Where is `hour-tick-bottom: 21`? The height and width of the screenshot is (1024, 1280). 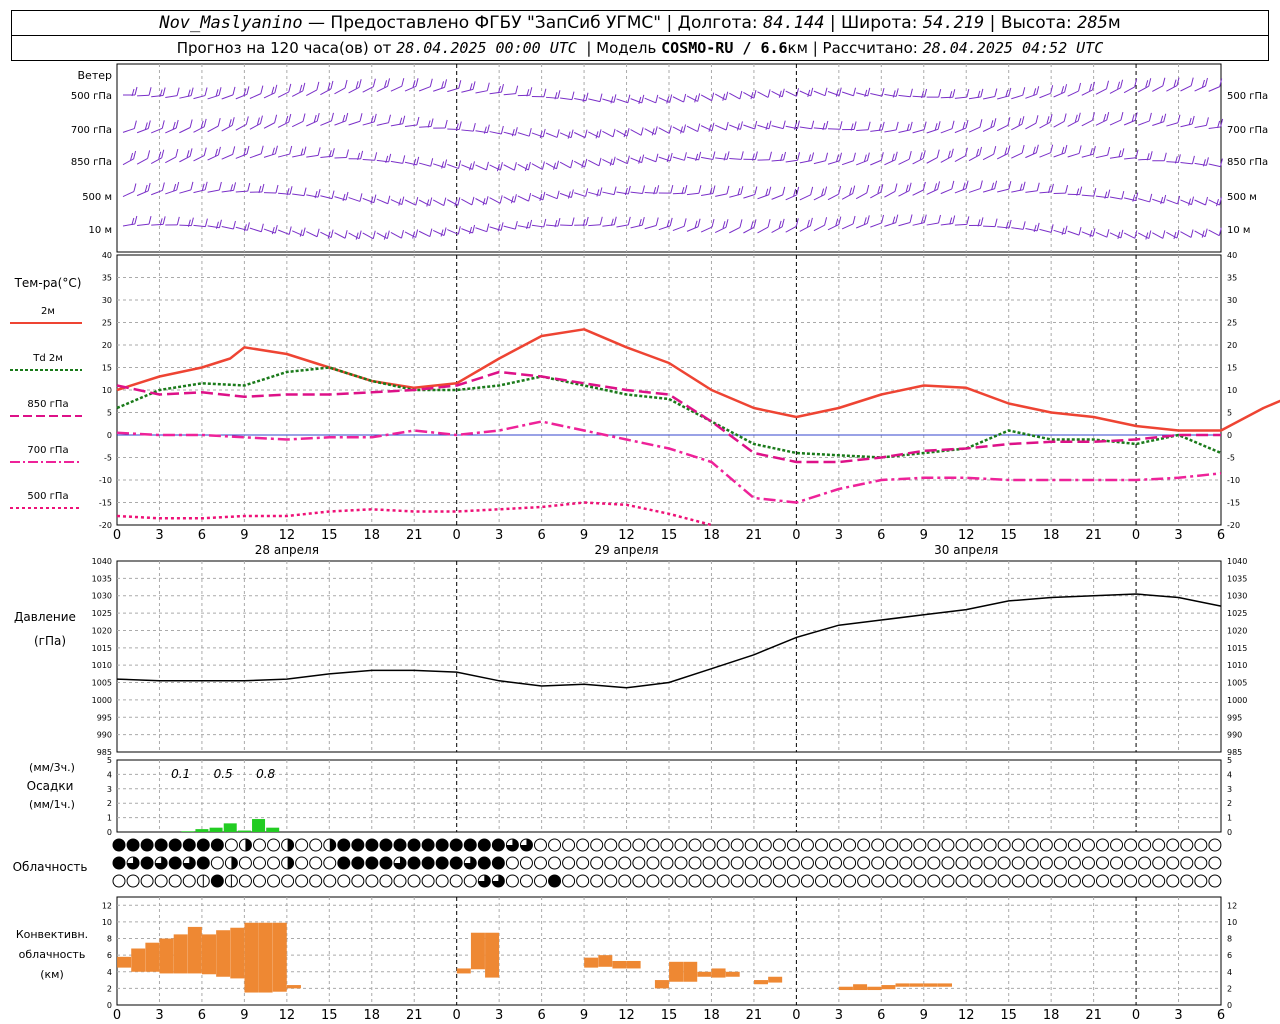
hour-tick-bottom: 21 is located at coordinates (414, 1015).